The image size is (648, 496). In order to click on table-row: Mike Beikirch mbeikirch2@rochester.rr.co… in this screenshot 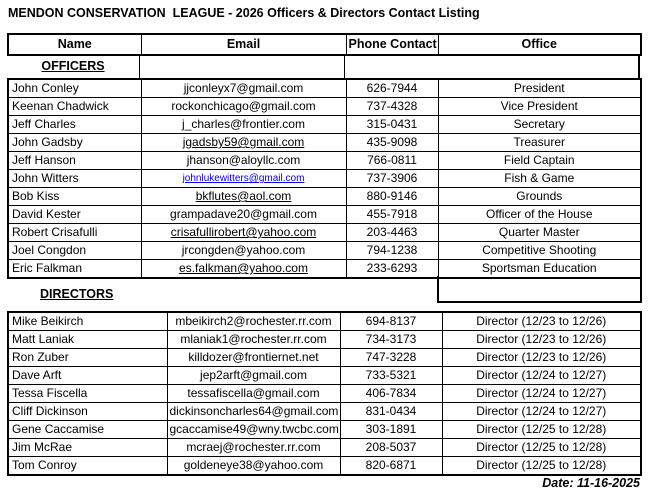, I will do `click(324, 321)`.